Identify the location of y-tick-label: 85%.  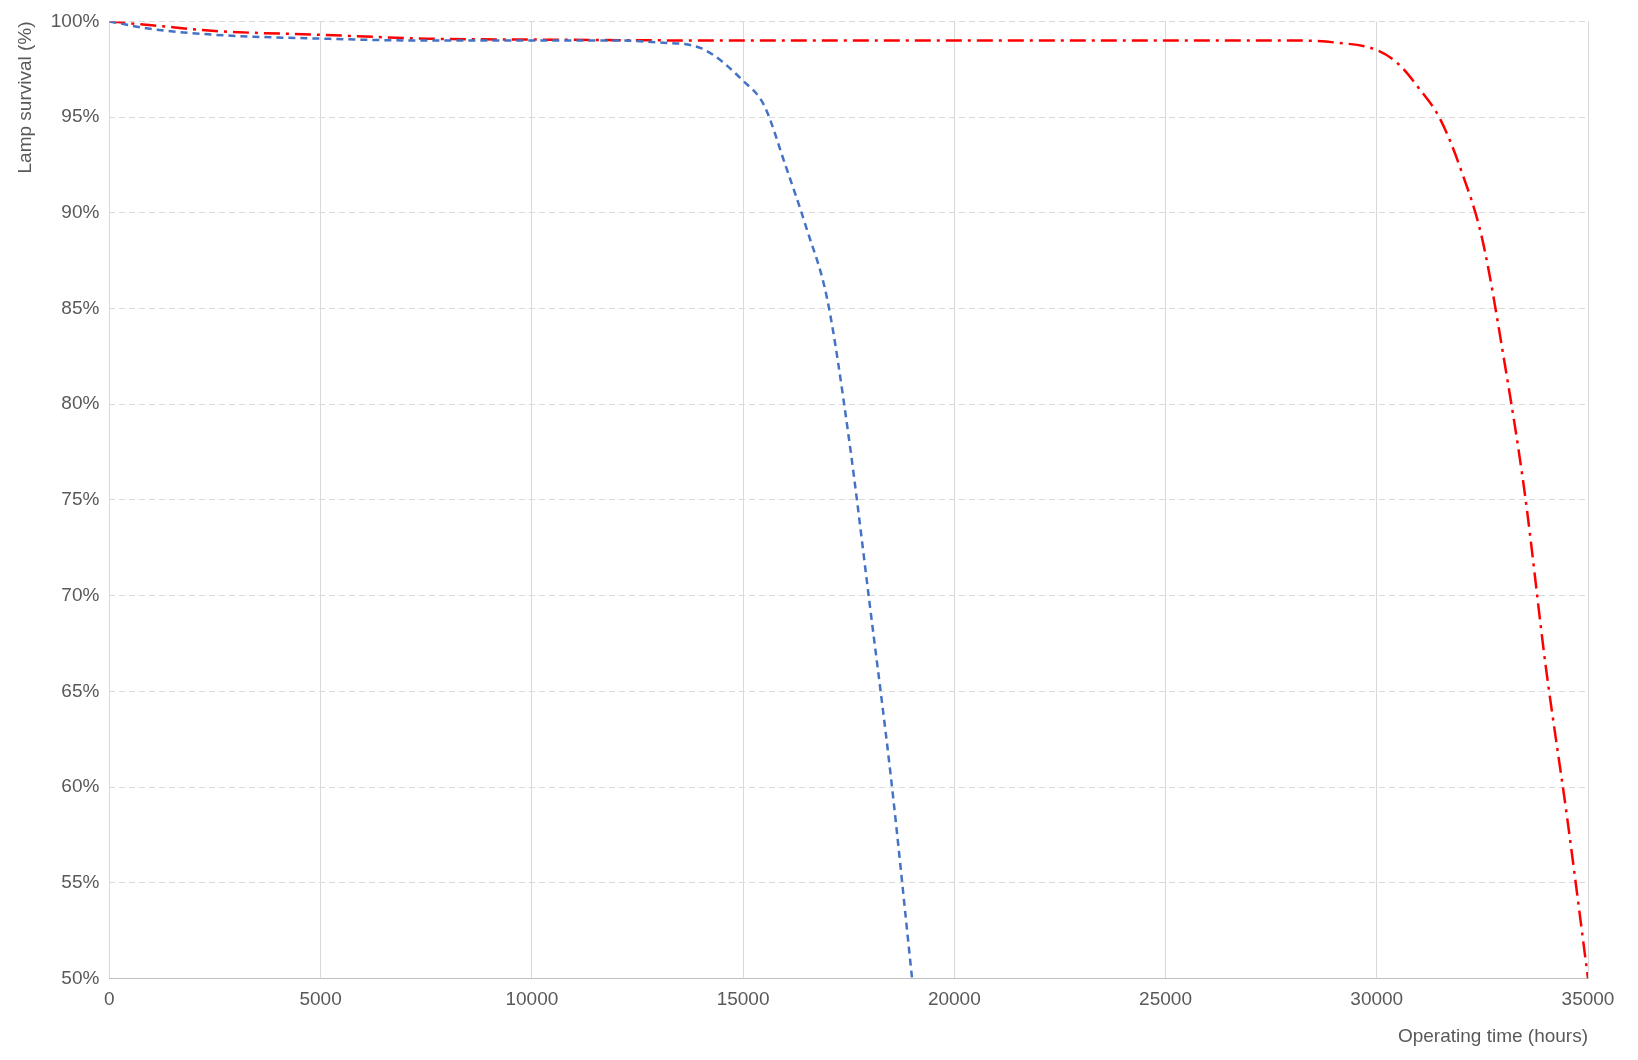
(80, 307).